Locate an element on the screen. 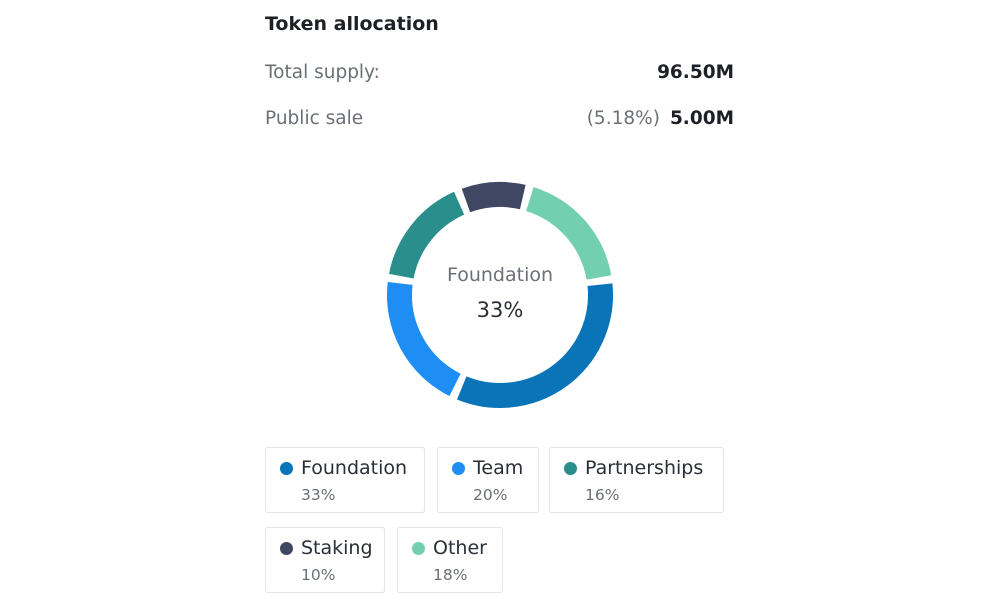 This screenshot has width=1000, height=600. legend-item-other: Other 18% is located at coordinates (450, 560).